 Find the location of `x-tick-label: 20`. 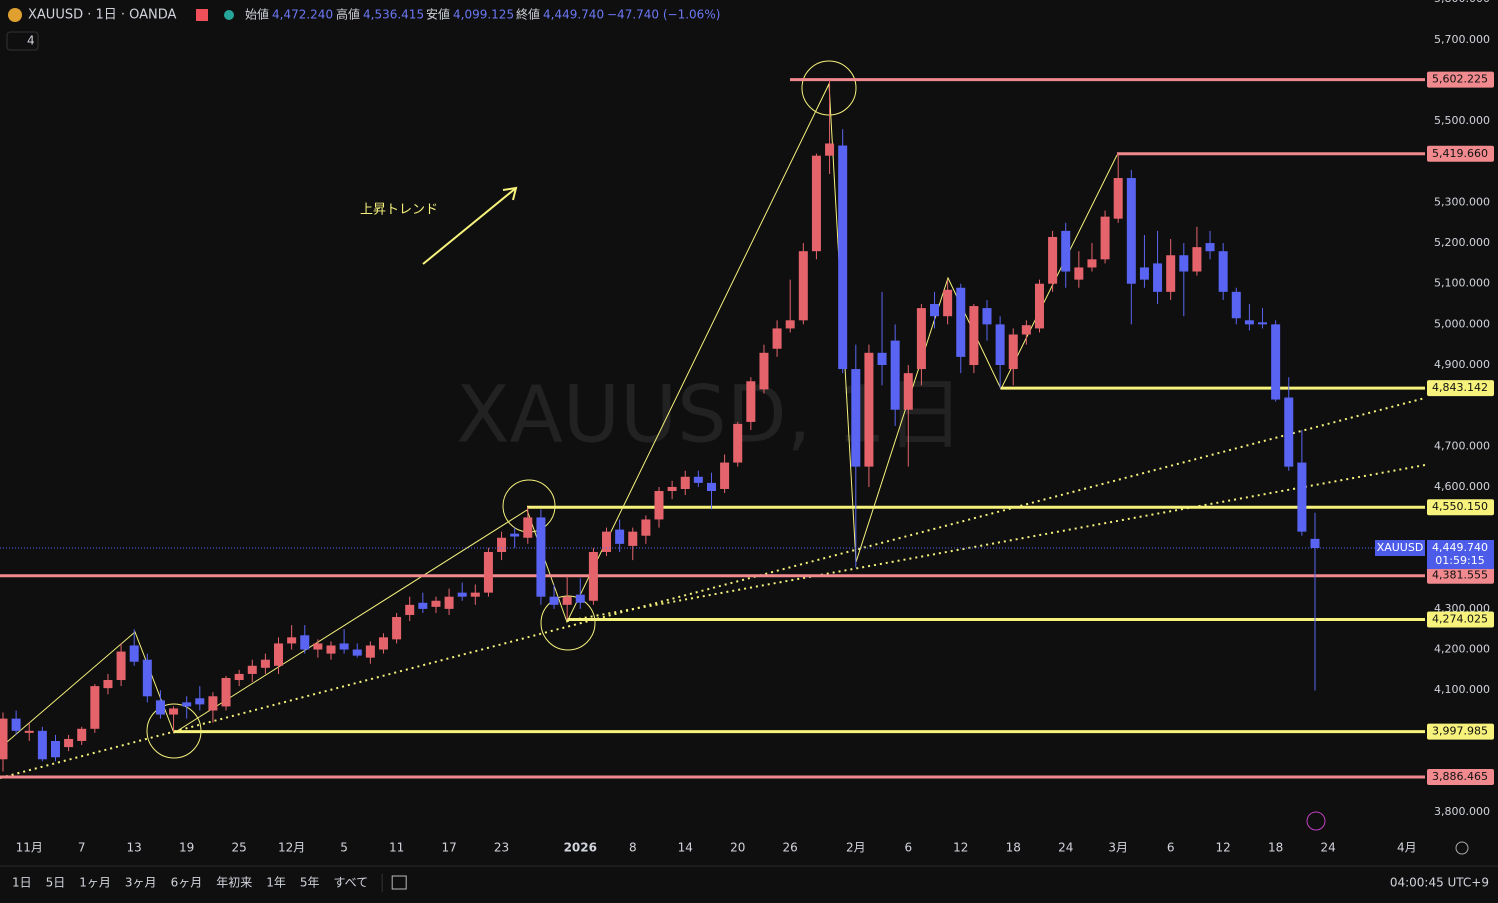

x-tick-label: 20 is located at coordinates (737, 848).